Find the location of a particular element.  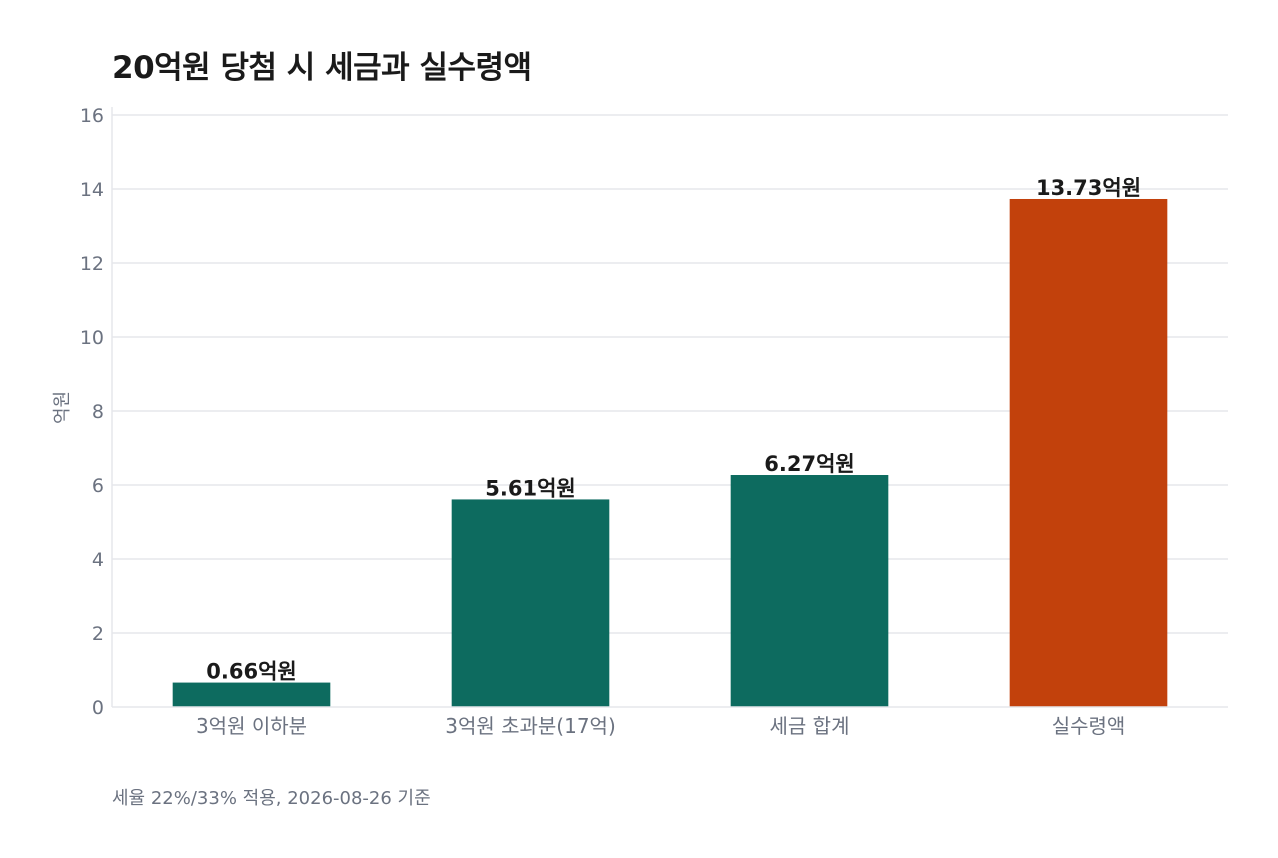

footnote: 세율 22%/33% 적용, 2026-08-26 기준 is located at coordinates (271, 798).